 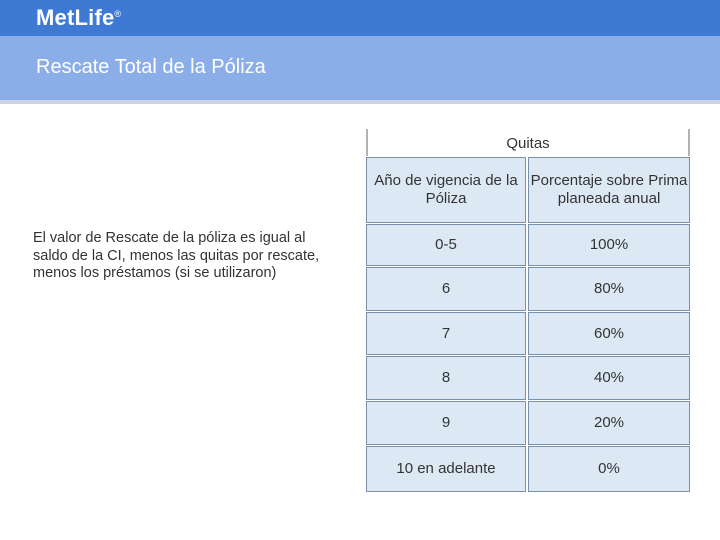 I want to click on cell-text: 100%, so click(x=609, y=244).